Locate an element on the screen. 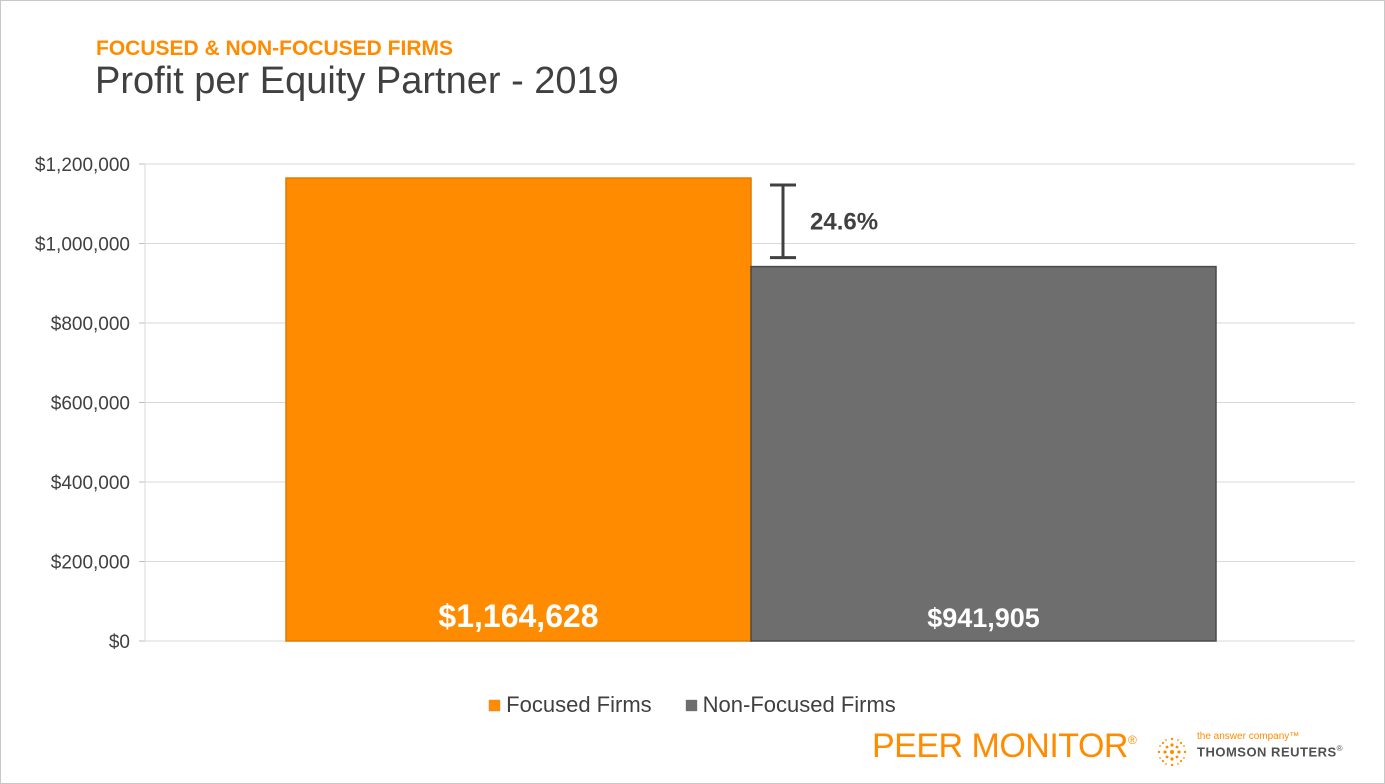 The height and width of the screenshot is (784, 1385). y-tick-label: $800,000 is located at coordinates (90, 324).